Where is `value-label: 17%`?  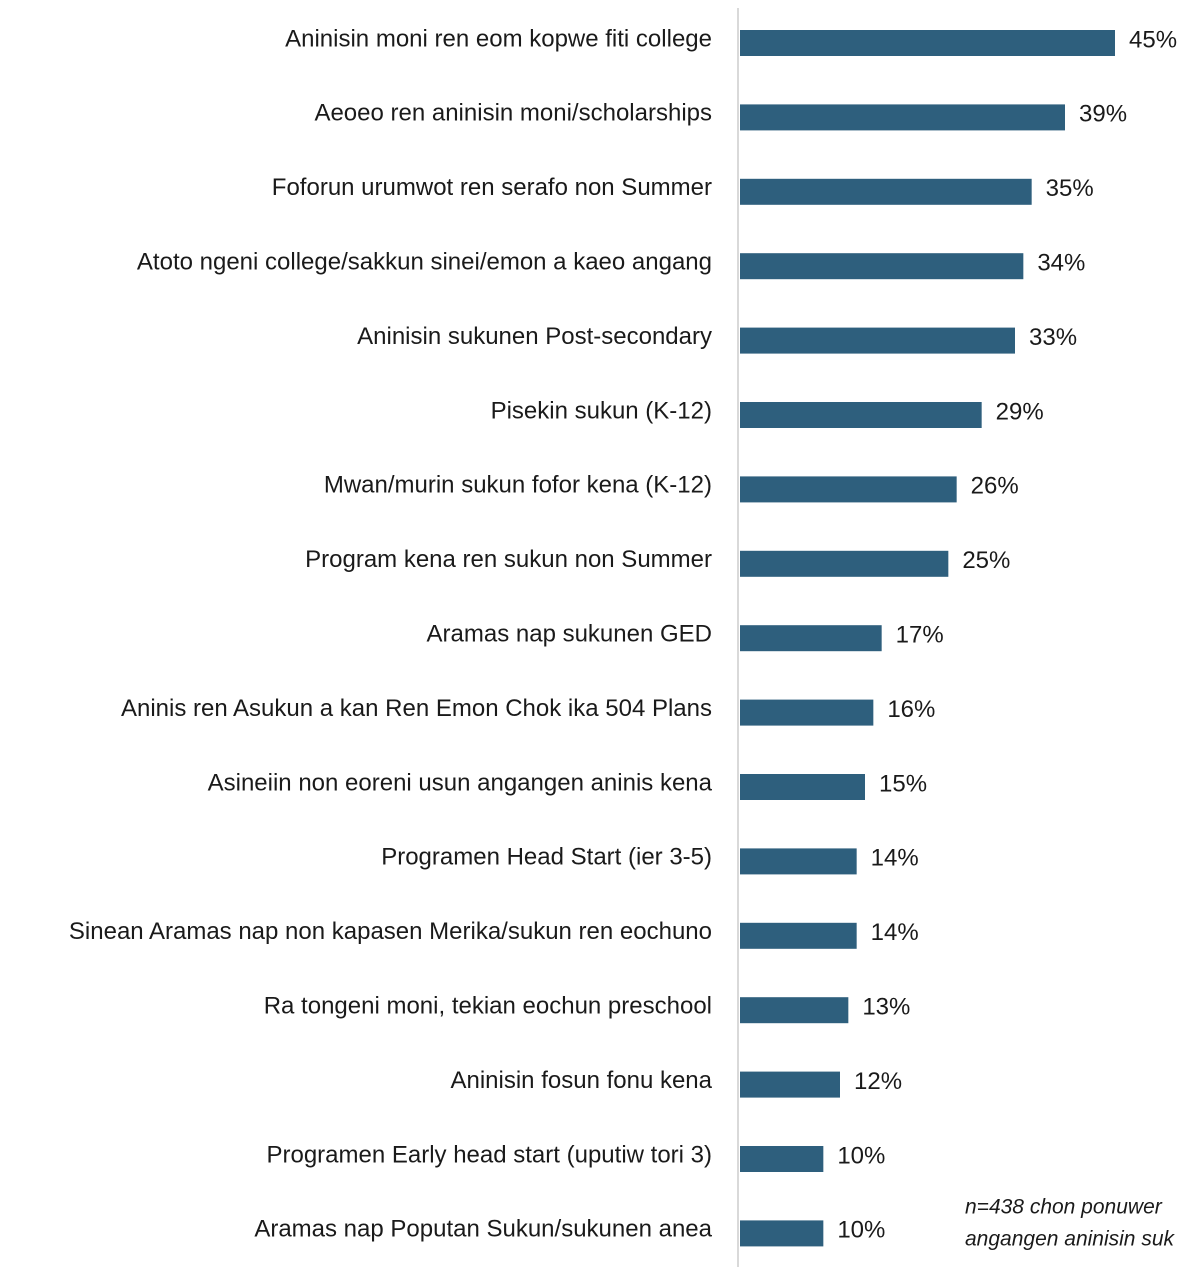 value-label: 17% is located at coordinates (920, 635).